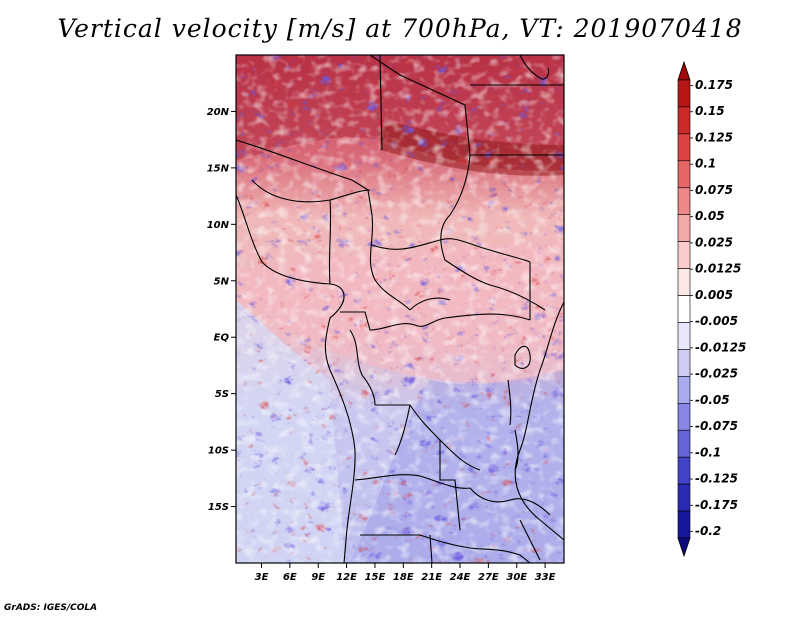  I want to click on colorbar-label: -0.025, so click(716, 374).